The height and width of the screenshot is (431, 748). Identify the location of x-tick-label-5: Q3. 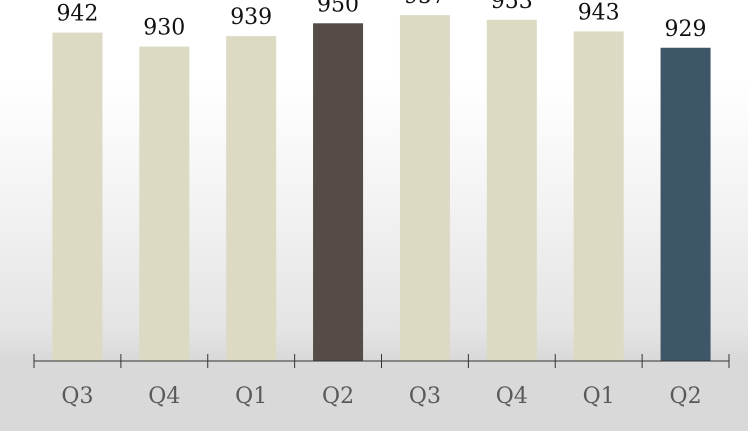
(425, 396).